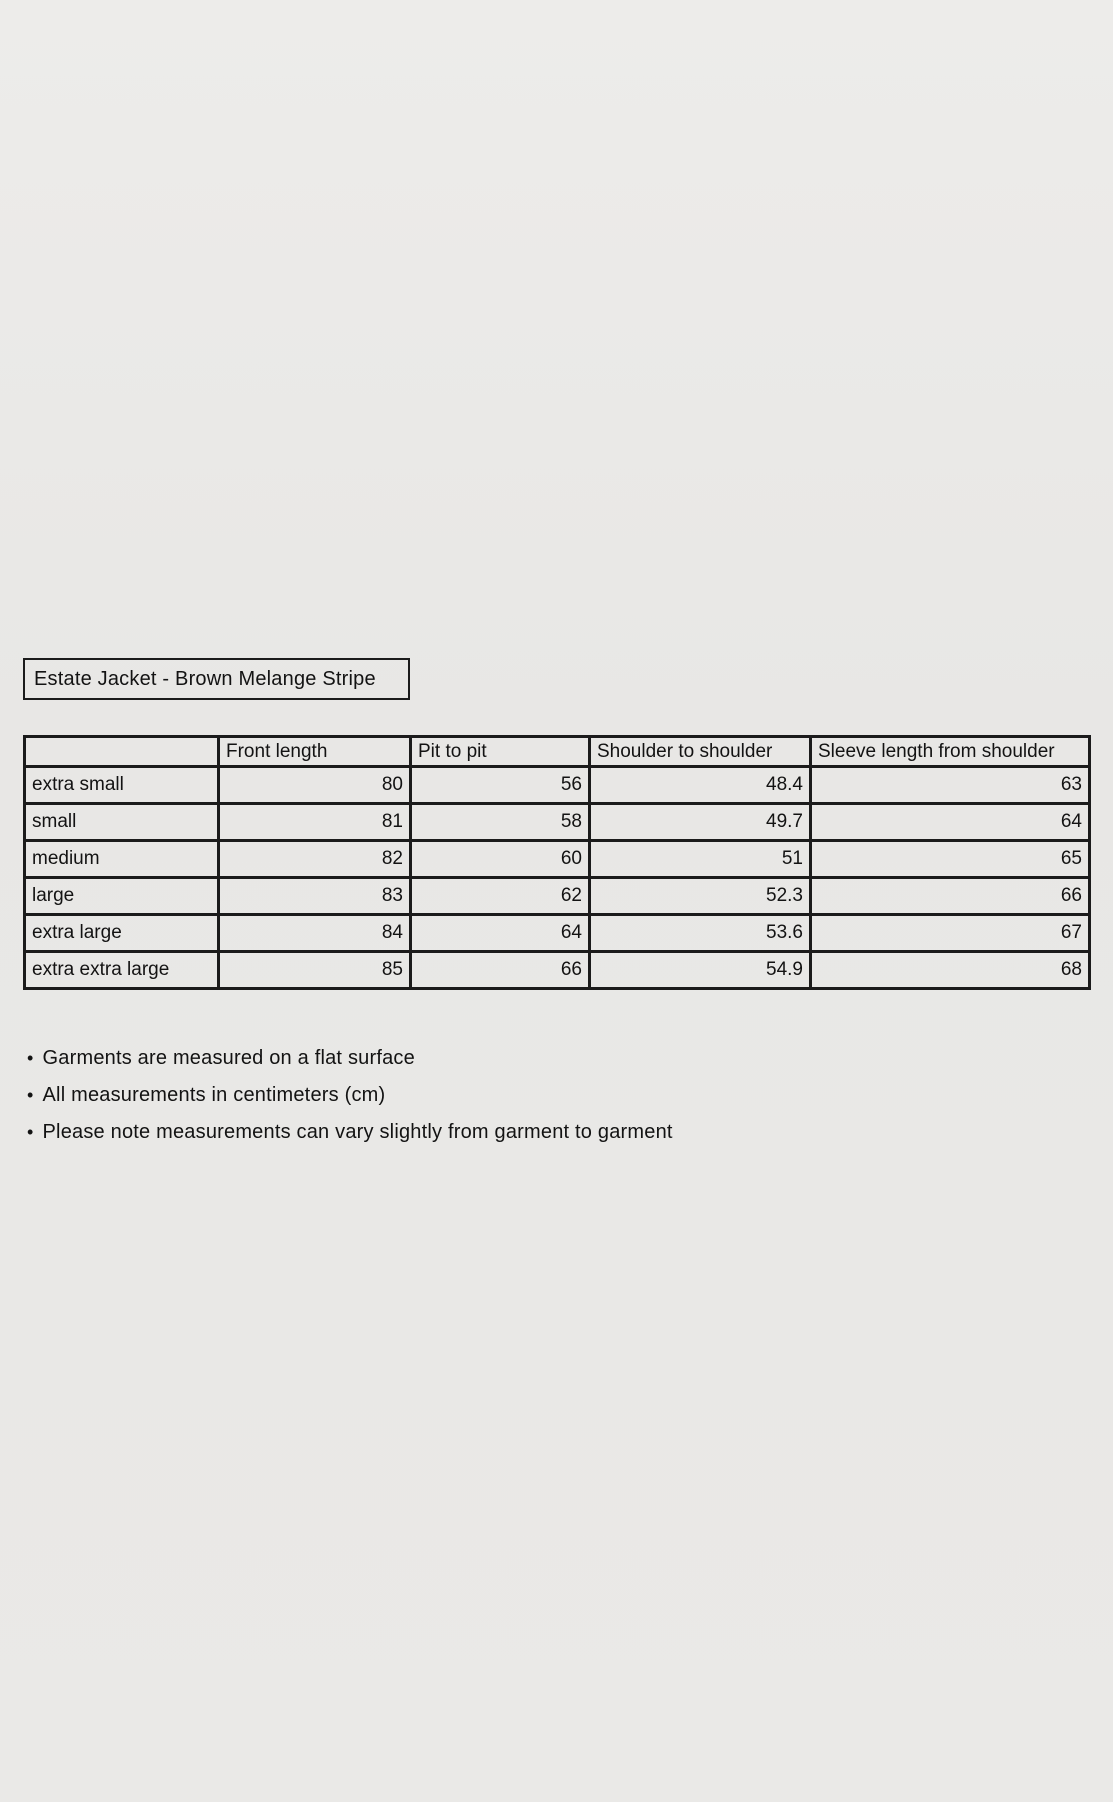 The width and height of the screenshot is (1113, 1802). I want to click on pit-to-pit-value: 56, so click(500, 785).